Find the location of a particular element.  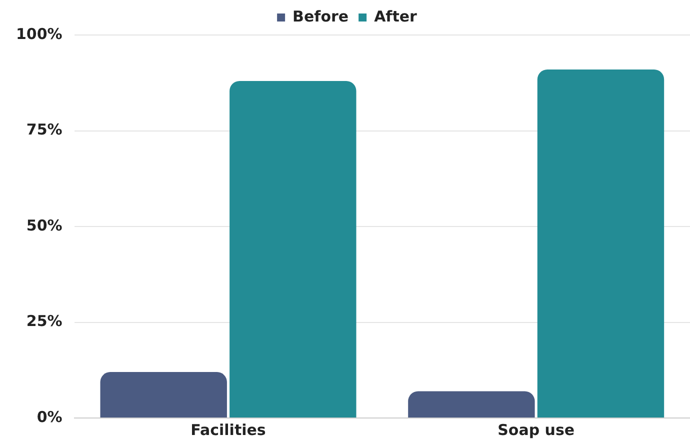

y-tick-label: 100% is located at coordinates (39, 33).